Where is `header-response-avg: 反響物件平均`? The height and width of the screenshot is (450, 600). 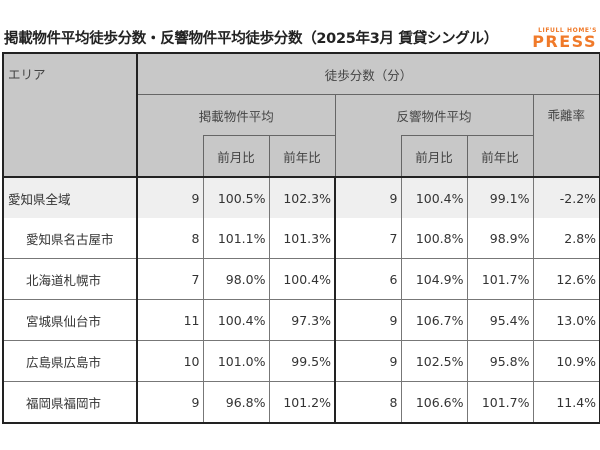 header-response-avg: 反響物件平均 is located at coordinates (434, 115).